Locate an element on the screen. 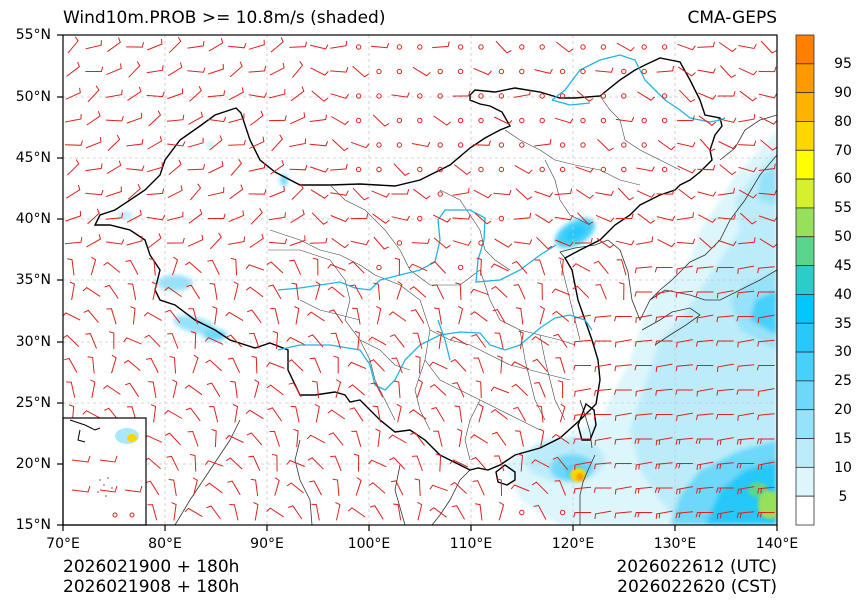 This screenshot has width=860, height=610. colorbar-label-35: 35 is located at coordinates (843, 324).